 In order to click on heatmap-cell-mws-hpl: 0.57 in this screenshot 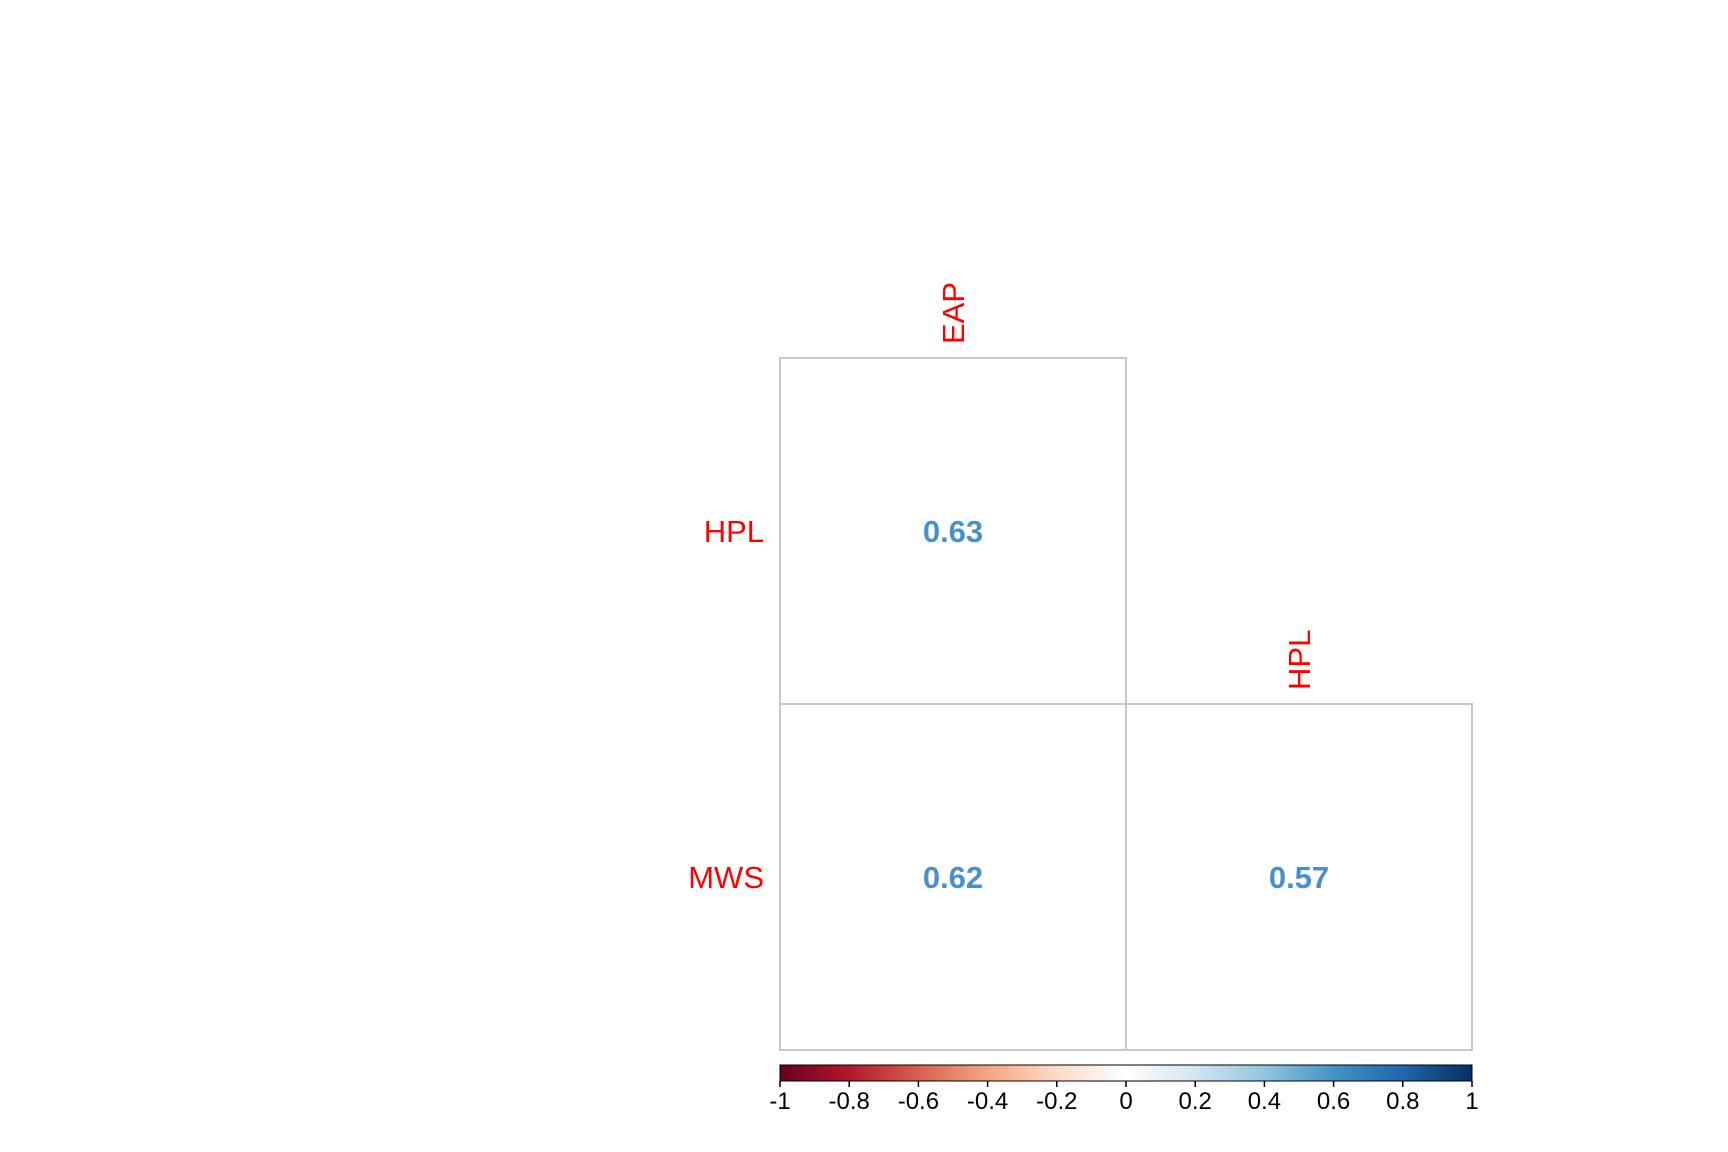, I will do `click(1299, 877)`.